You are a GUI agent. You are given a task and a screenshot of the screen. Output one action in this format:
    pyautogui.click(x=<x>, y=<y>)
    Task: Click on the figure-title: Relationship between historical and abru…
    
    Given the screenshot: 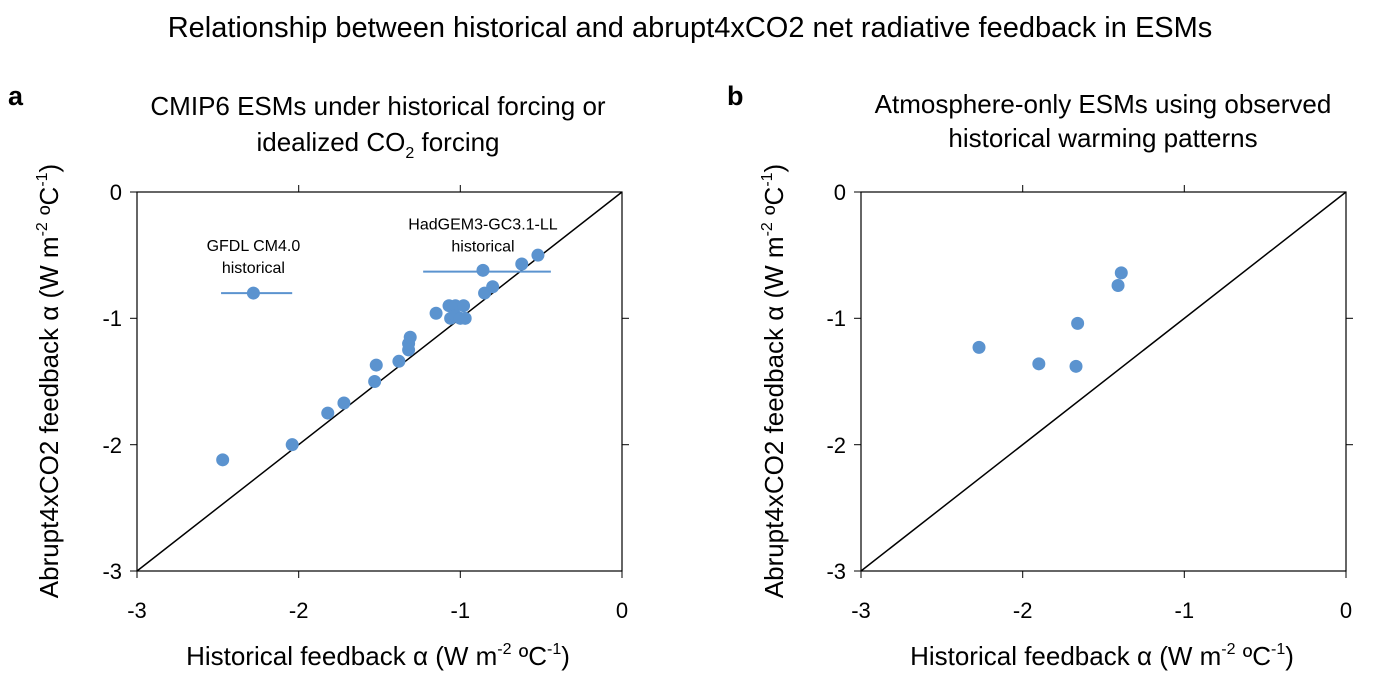 What is the action you would take?
    pyautogui.click(x=690, y=28)
    